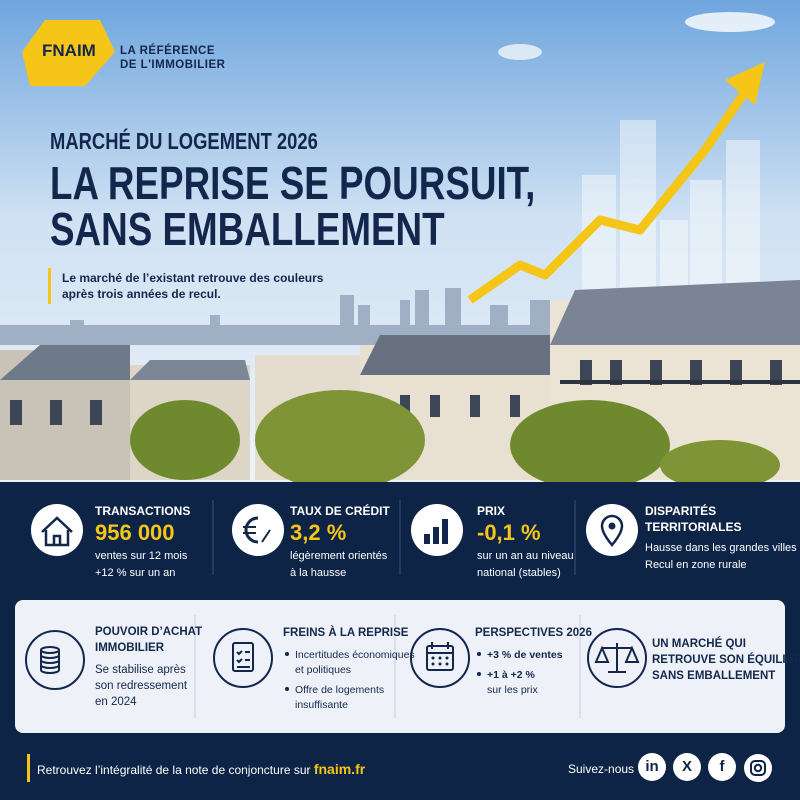 The height and width of the screenshot is (800, 800). Describe the element at coordinates (355, 655) in the screenshot. I see `panel-item-text: Incertitudes économiques` at that location.